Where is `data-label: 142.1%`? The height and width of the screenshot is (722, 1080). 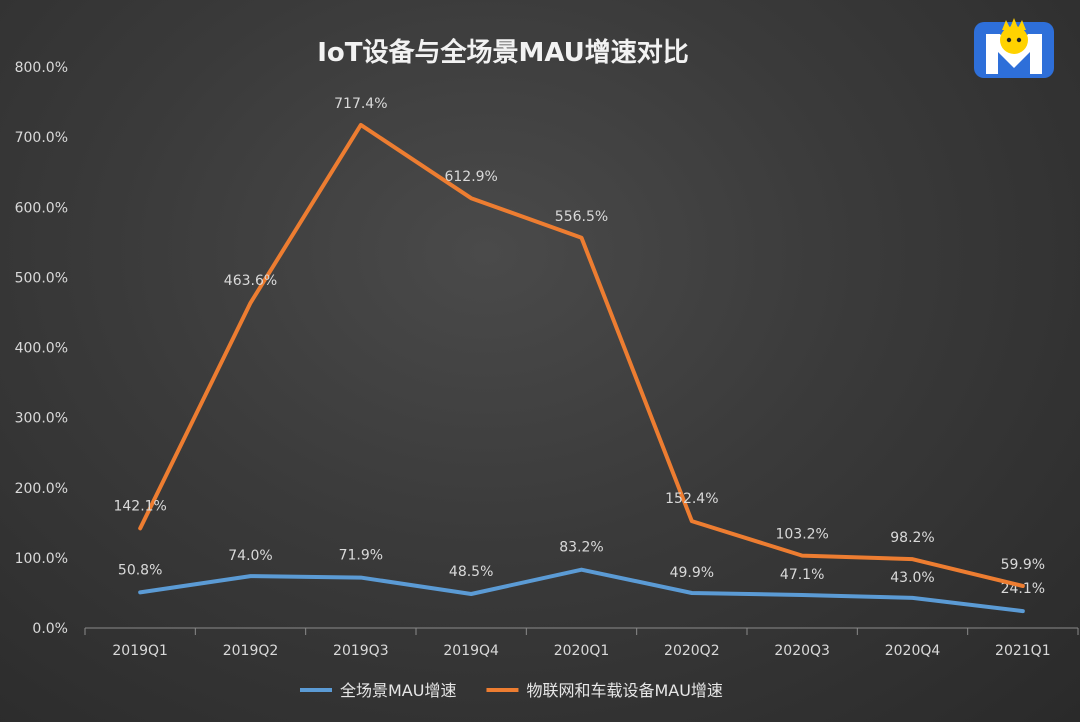 data-label: 142.1% is located at coordinates (139, 506).